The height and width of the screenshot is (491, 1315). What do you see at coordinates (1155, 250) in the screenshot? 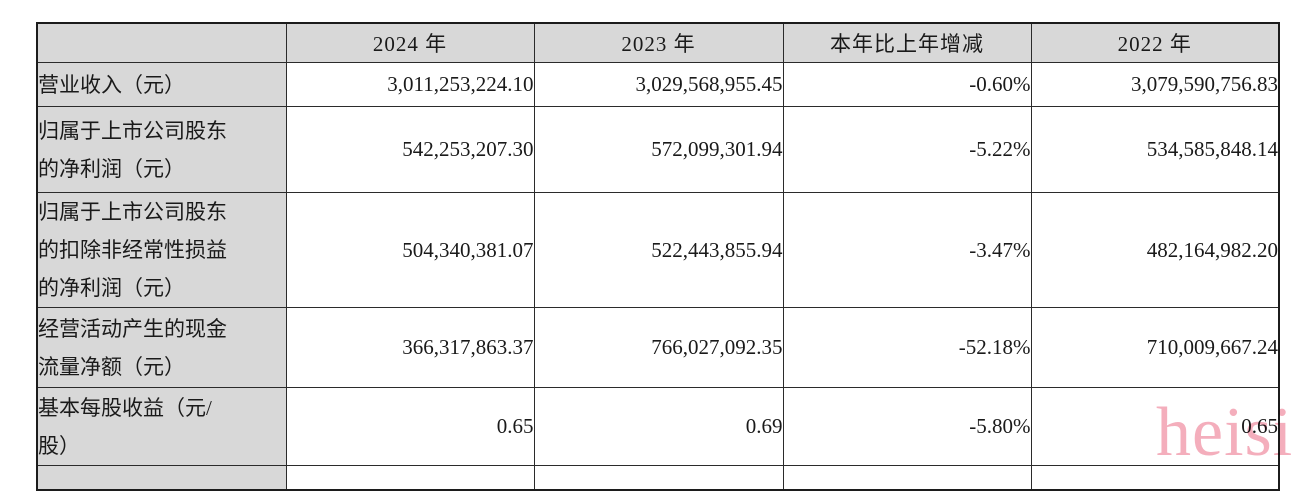
I see `value-2022: 482,164,982.20` at bounding box center [1155, 250].